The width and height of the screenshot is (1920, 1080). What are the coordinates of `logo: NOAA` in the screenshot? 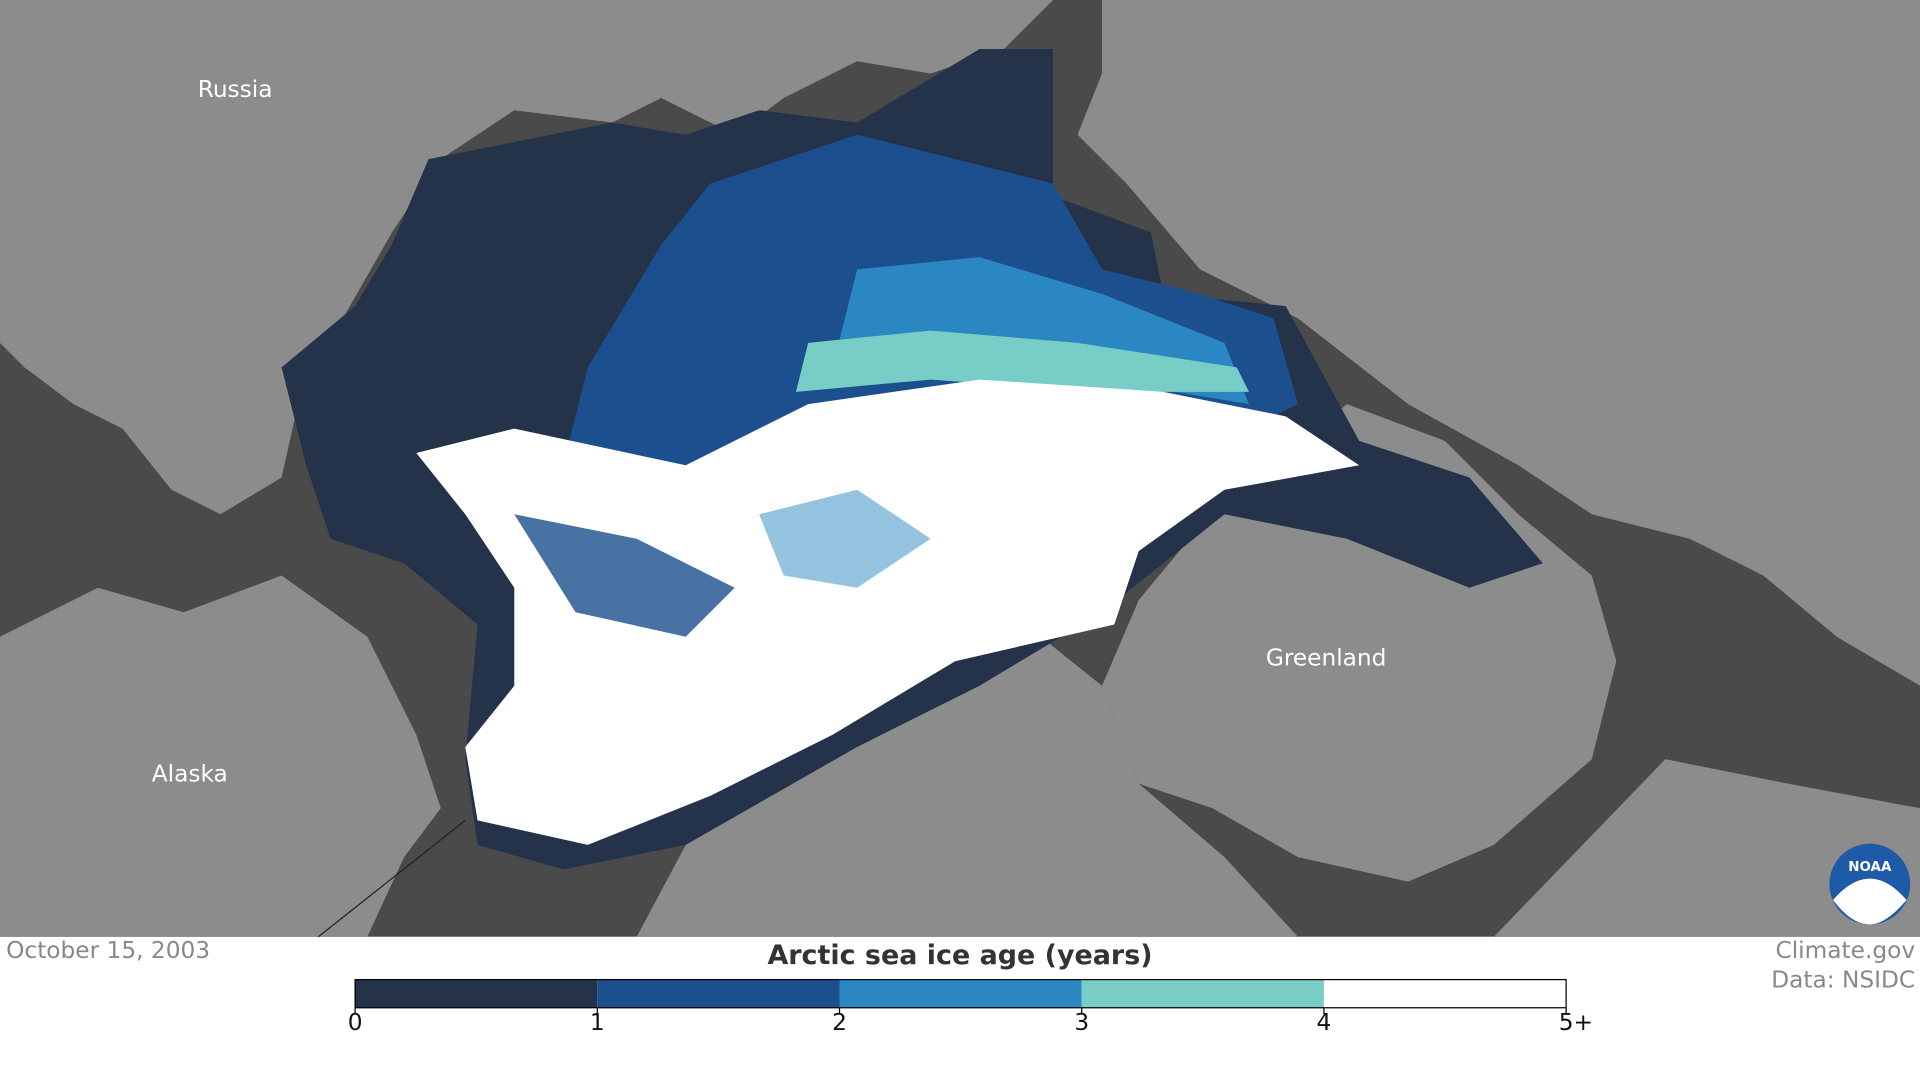 It's located at (1870, 884).